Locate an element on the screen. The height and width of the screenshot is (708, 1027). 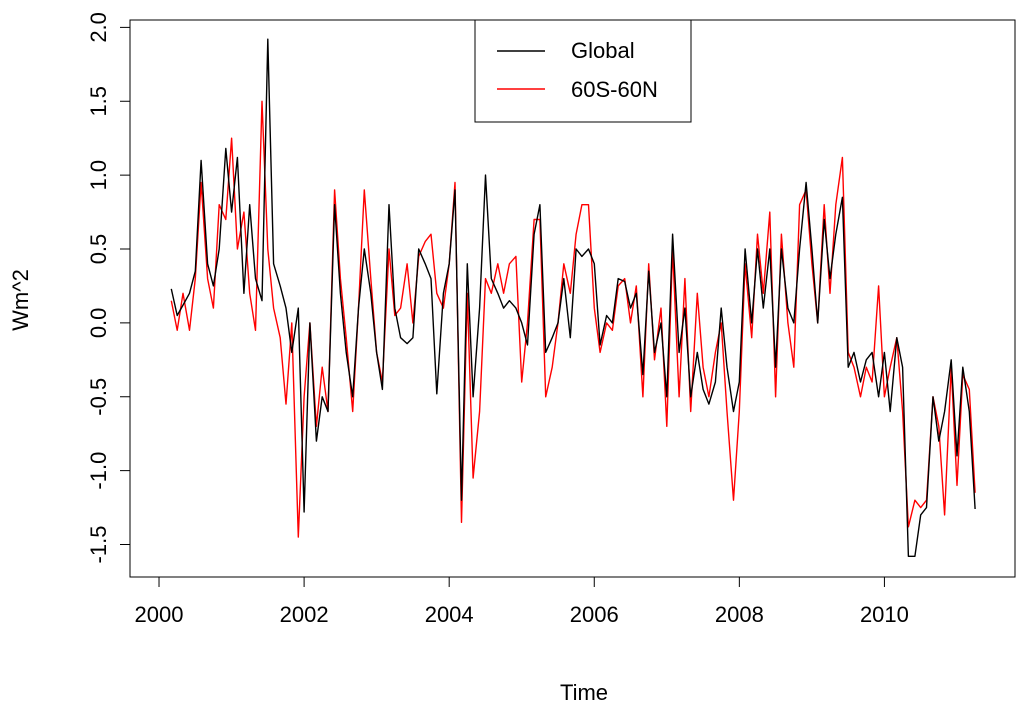
legend-label-60s-60n: 60S-60N is located at coordinates (614, 89).